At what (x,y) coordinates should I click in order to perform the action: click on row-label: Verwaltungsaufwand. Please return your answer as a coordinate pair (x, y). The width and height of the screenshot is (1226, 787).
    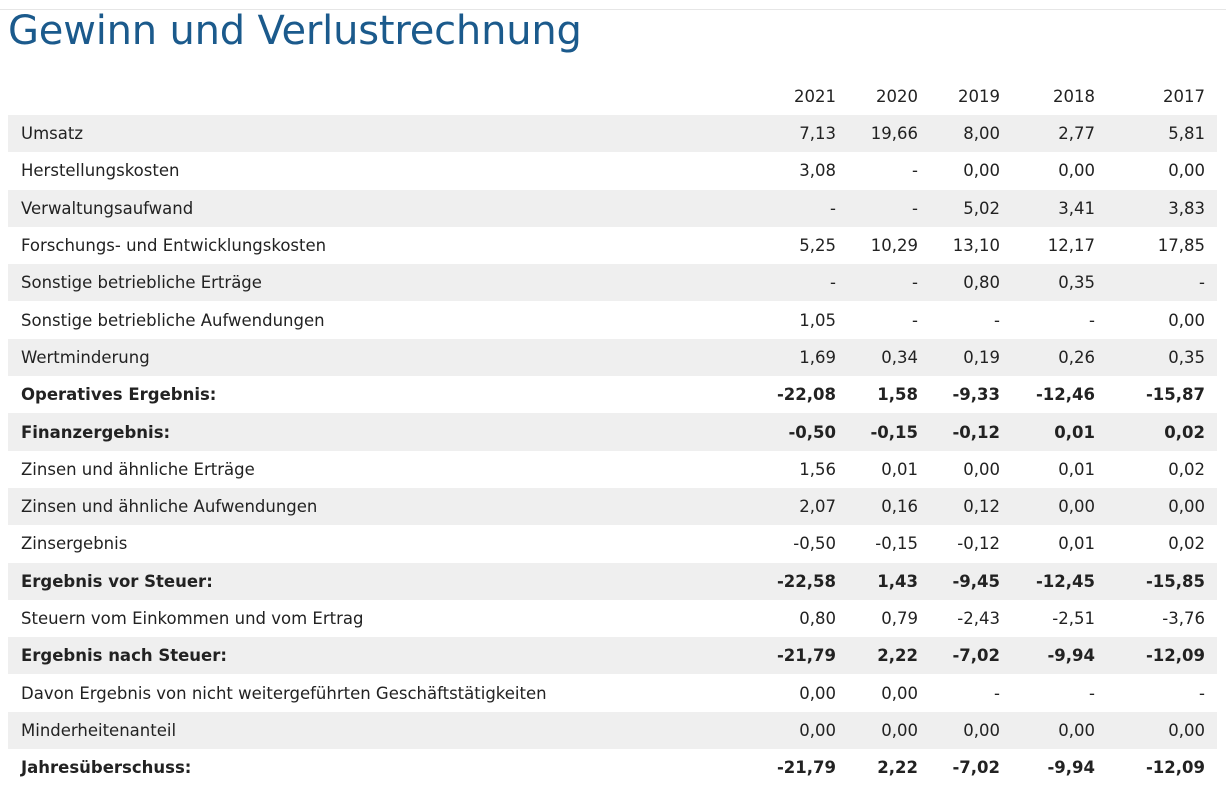
    Looking at the image, I should click on (390, 208).